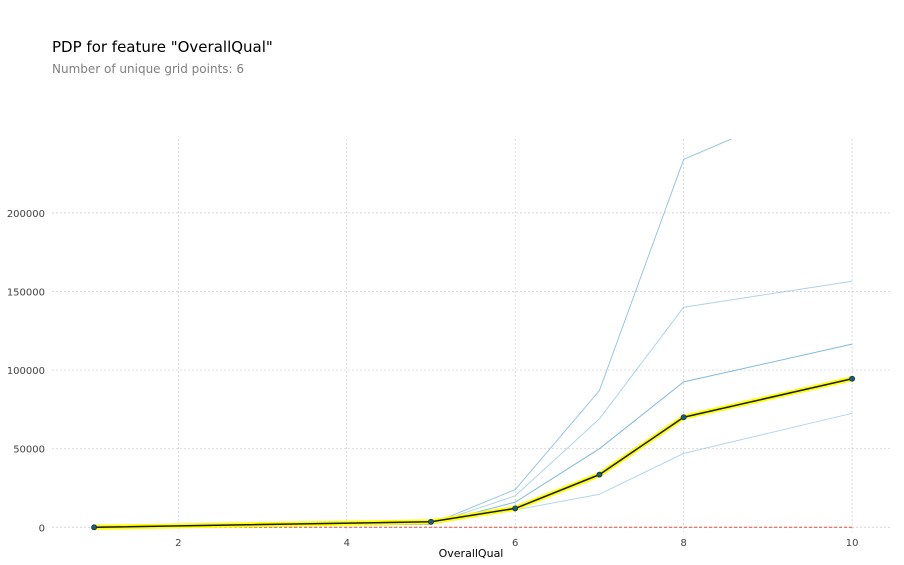  I want to click on x-tick-label: 8, so click(683, 543).